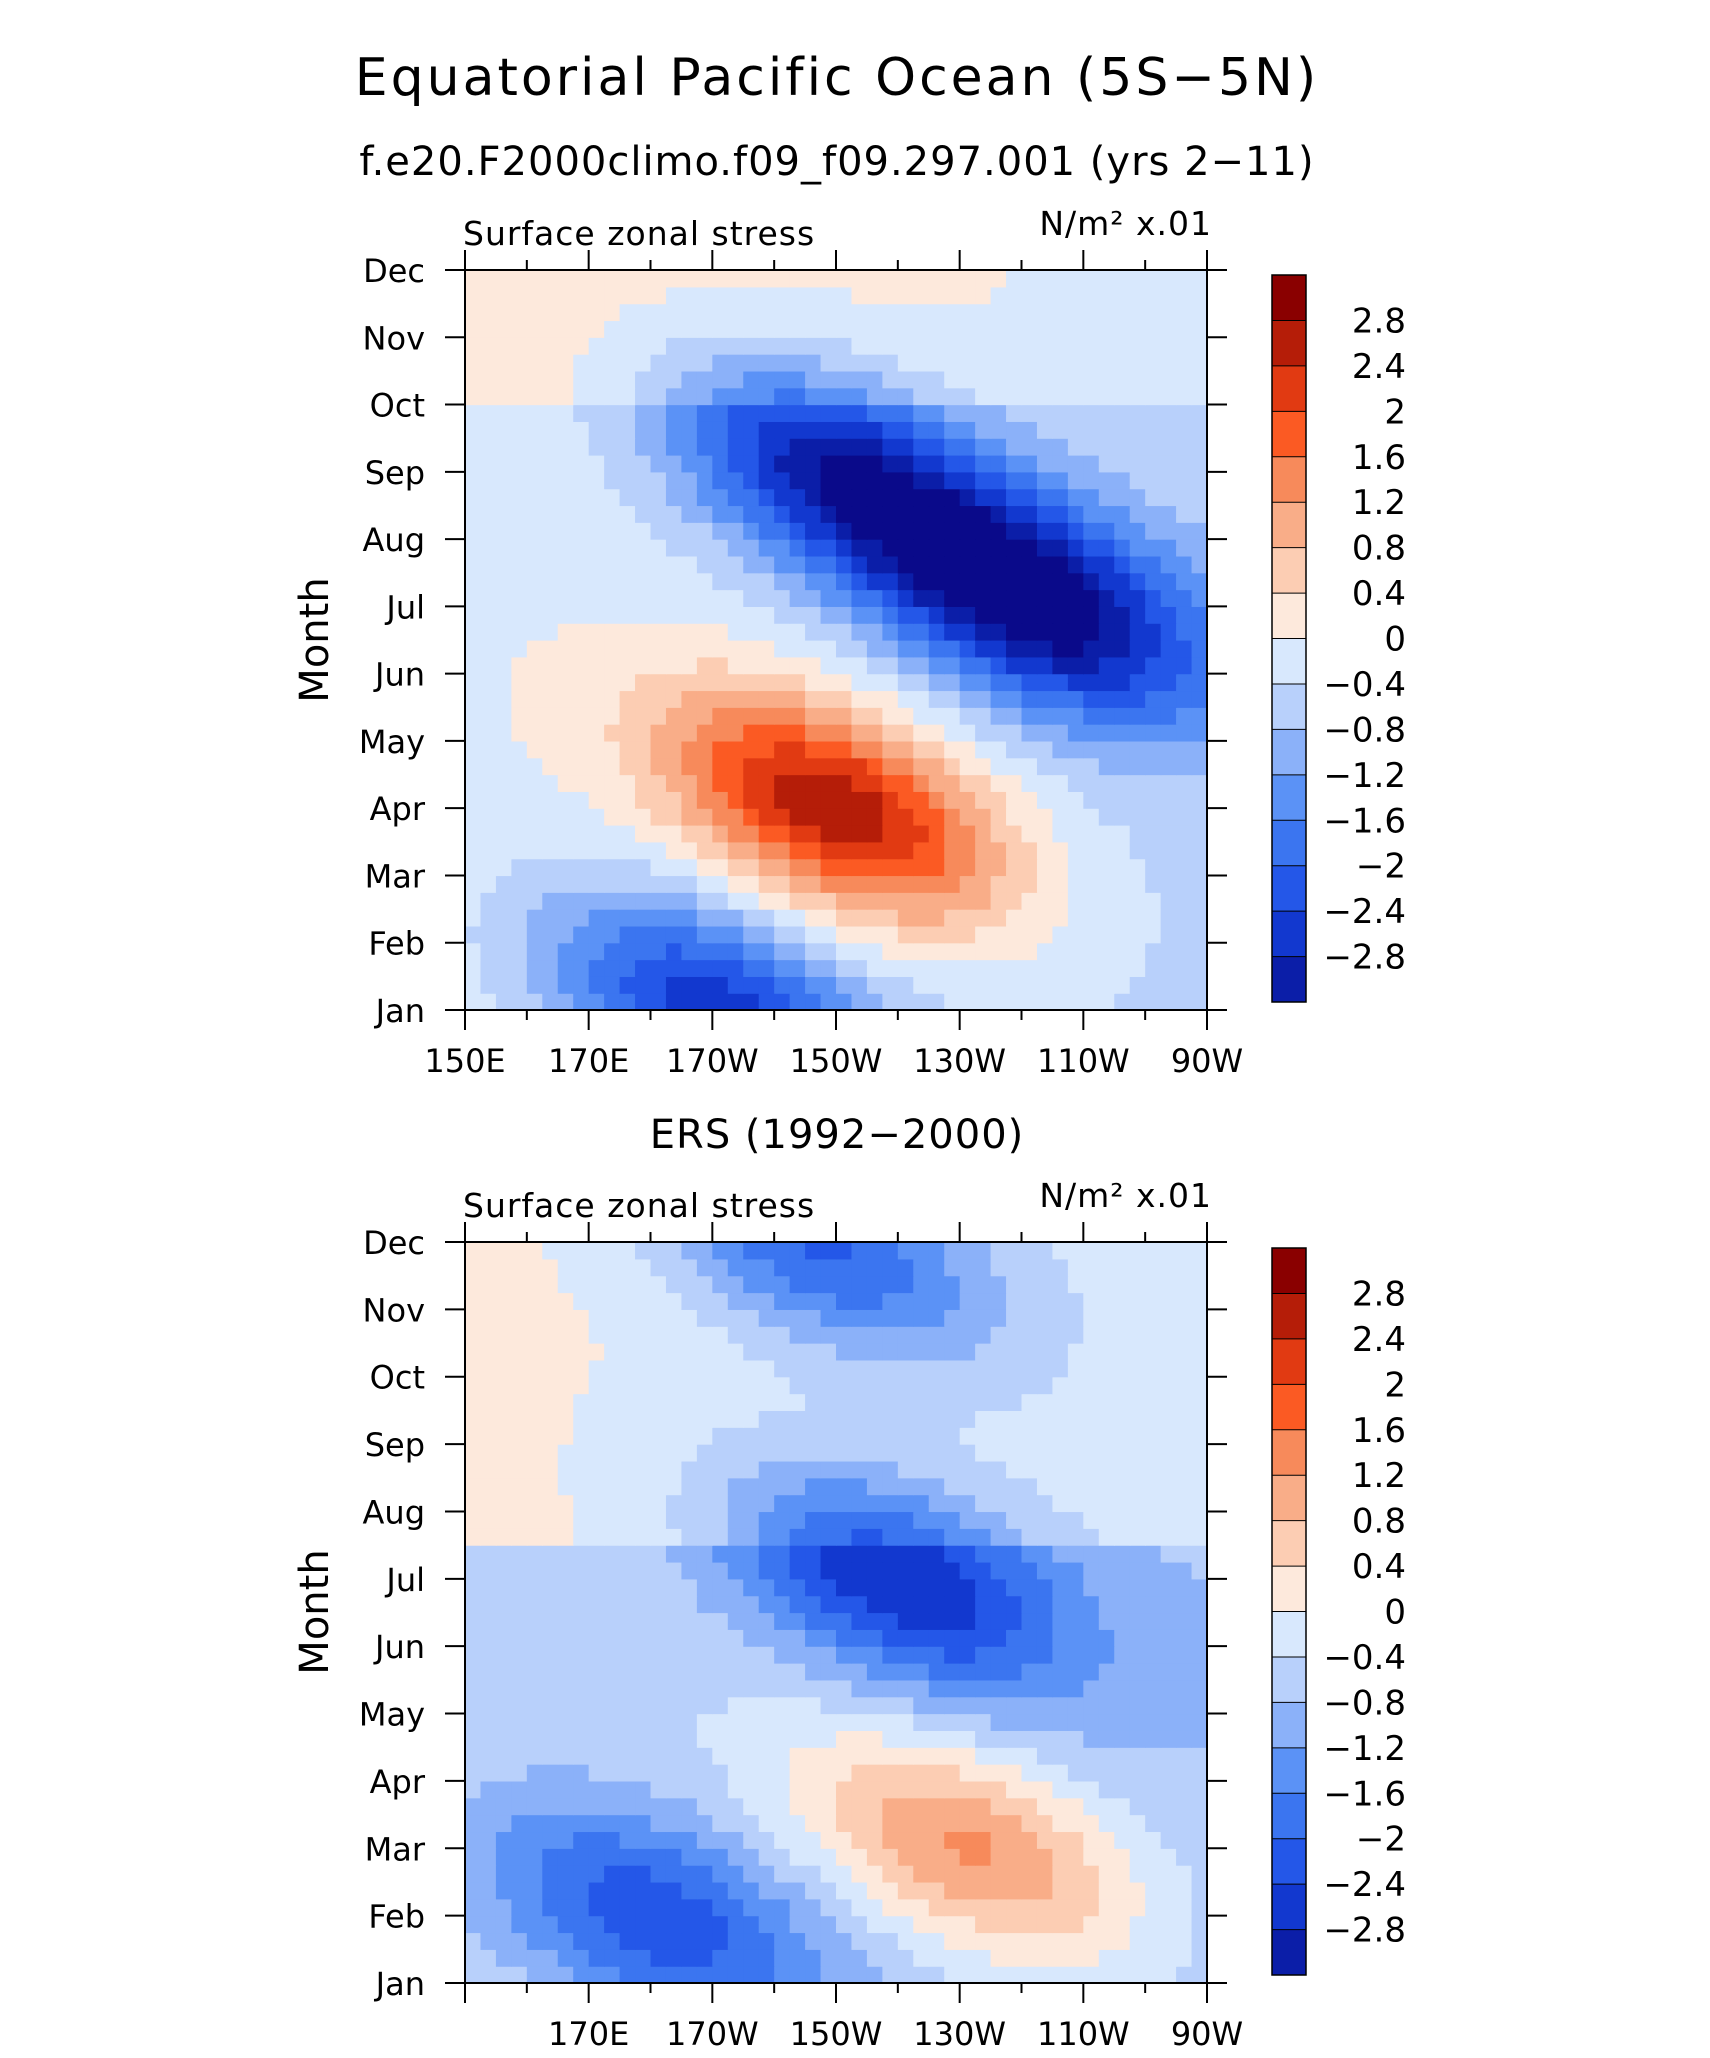 Image resolution: width=1710 pixels, height=2058 pixels. Describe the element at coordinates (1289, 1816) in the screenshot. I see `colorbar-swatch` at that location.